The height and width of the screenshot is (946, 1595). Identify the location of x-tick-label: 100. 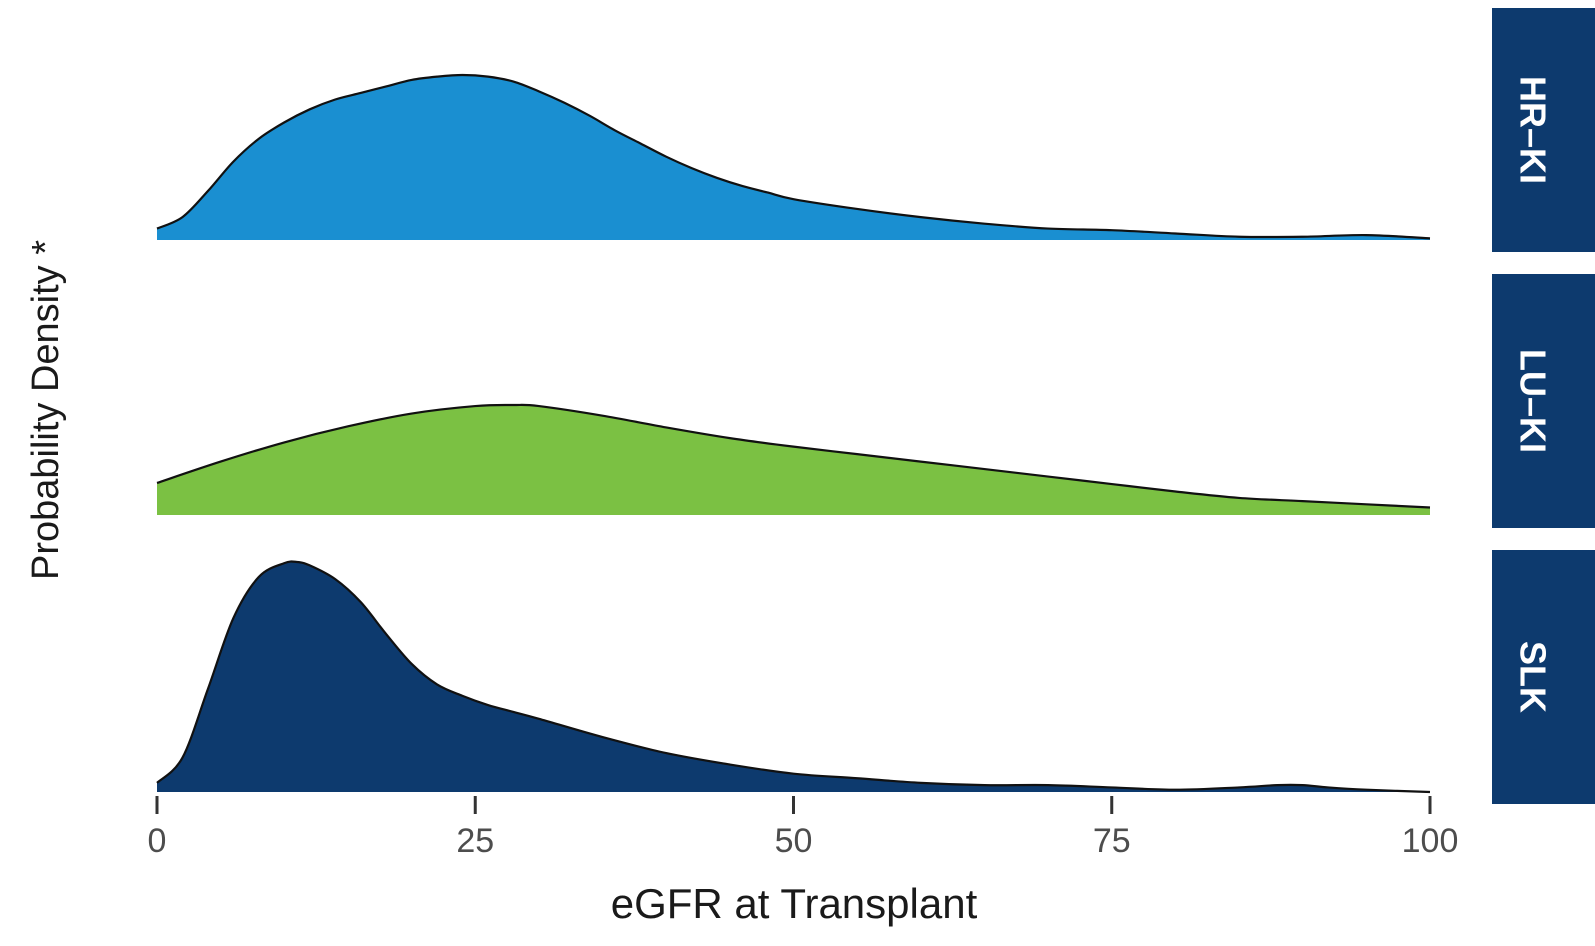
(1430, 841).